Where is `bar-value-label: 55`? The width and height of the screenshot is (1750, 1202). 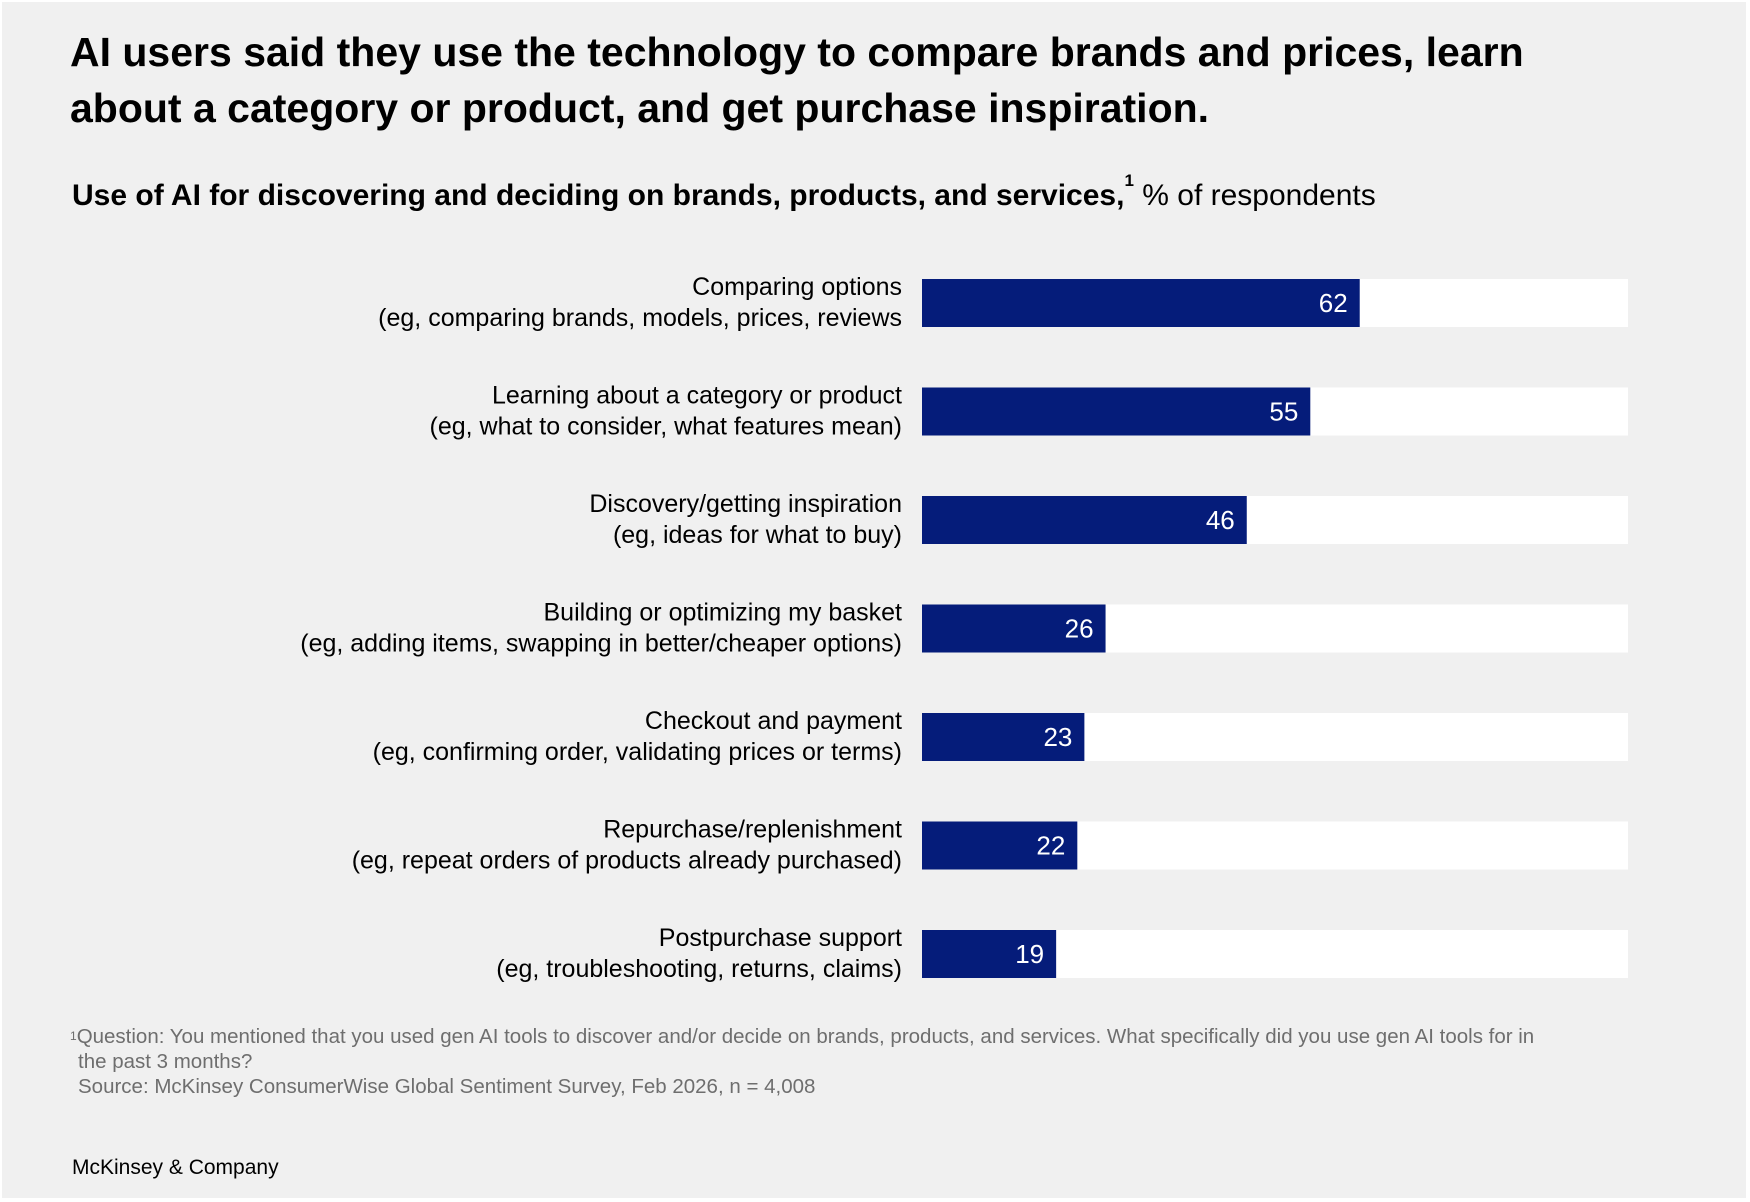
bar-value-label: 55 is located at coordinates (1283, 412).